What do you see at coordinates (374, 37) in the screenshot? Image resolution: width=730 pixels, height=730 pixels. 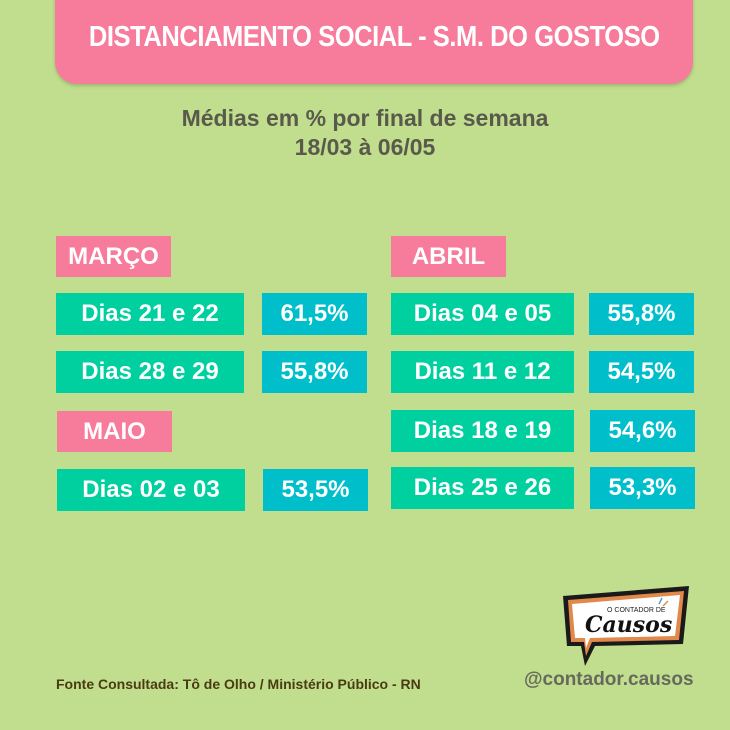 I see `page-title: DISTANCIAMENTO SOCIAL - S.M. DO GOSTOSO` at bounding box center [374, 37].